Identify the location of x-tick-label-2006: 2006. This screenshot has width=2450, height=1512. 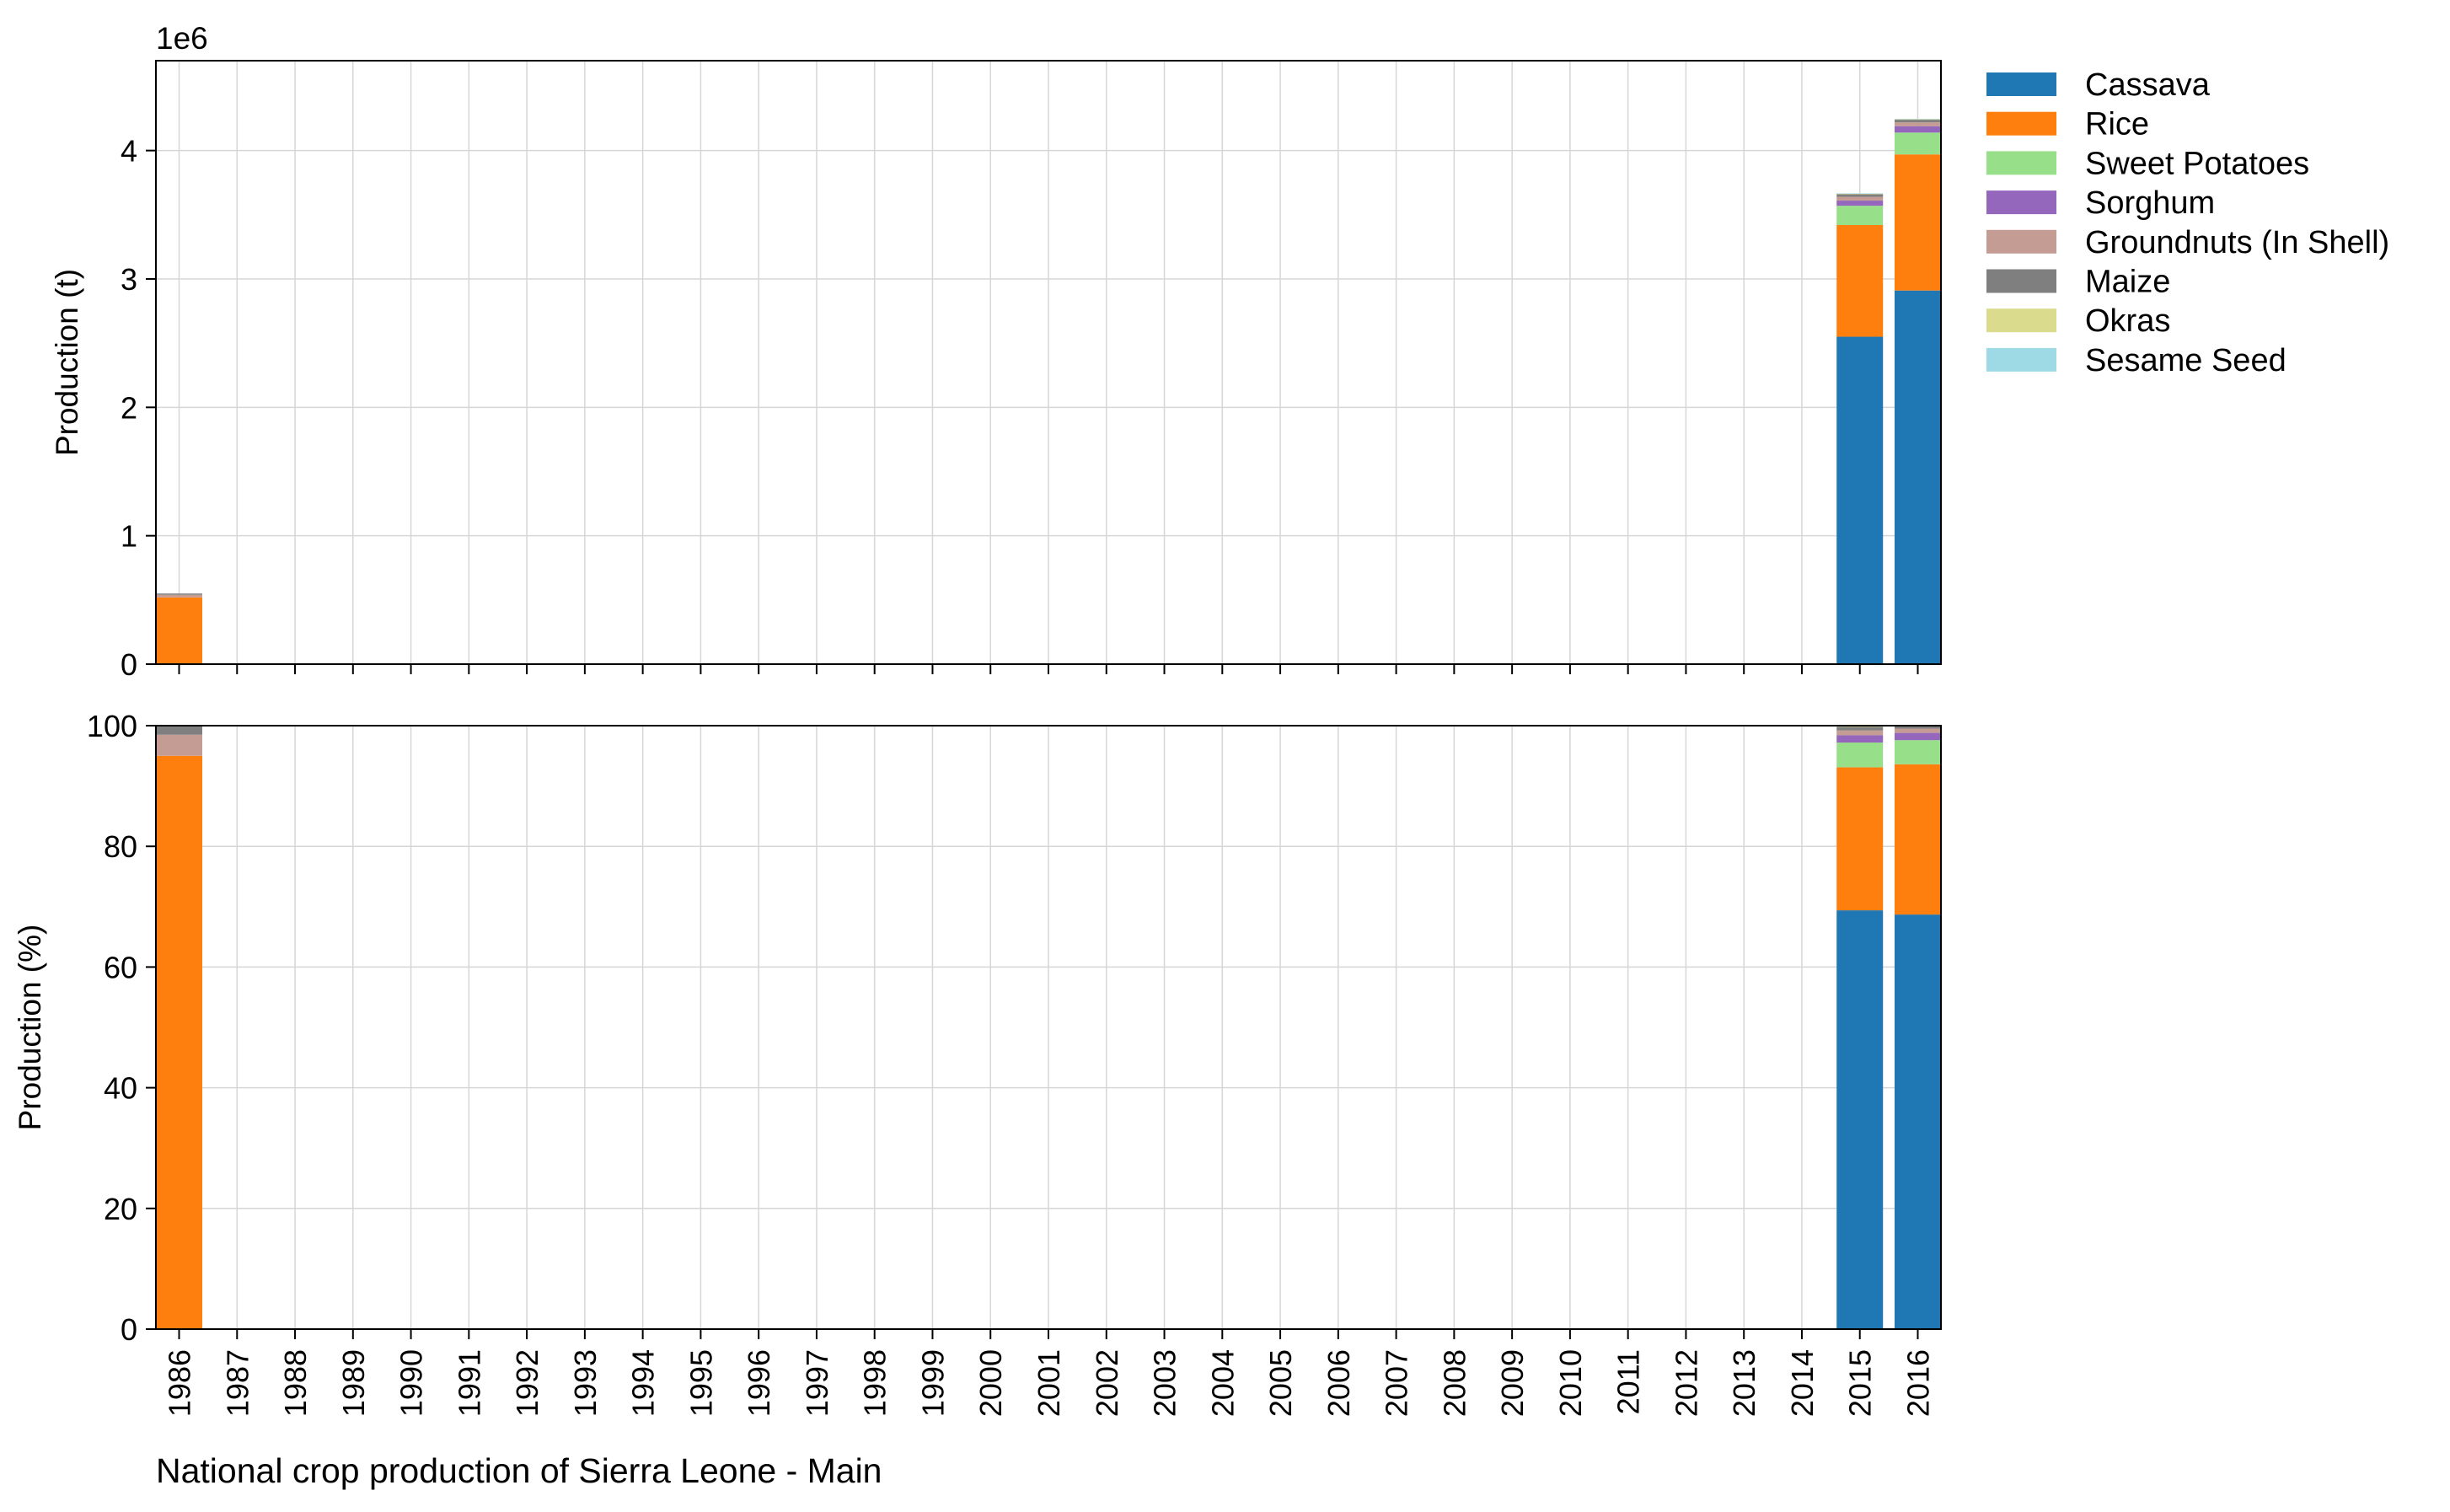
(1338, 1383).